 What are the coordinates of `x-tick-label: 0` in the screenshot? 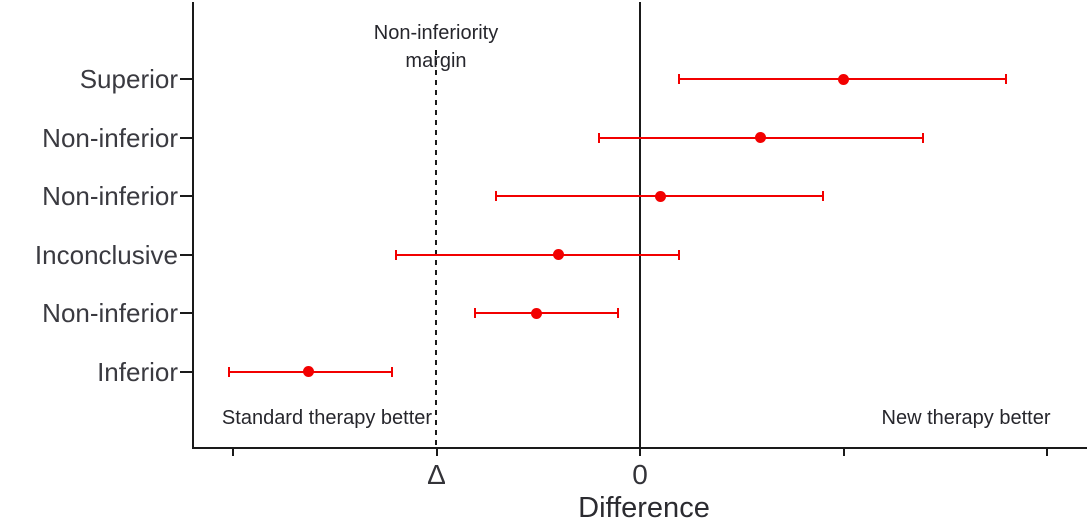 It's located at (640, 474).